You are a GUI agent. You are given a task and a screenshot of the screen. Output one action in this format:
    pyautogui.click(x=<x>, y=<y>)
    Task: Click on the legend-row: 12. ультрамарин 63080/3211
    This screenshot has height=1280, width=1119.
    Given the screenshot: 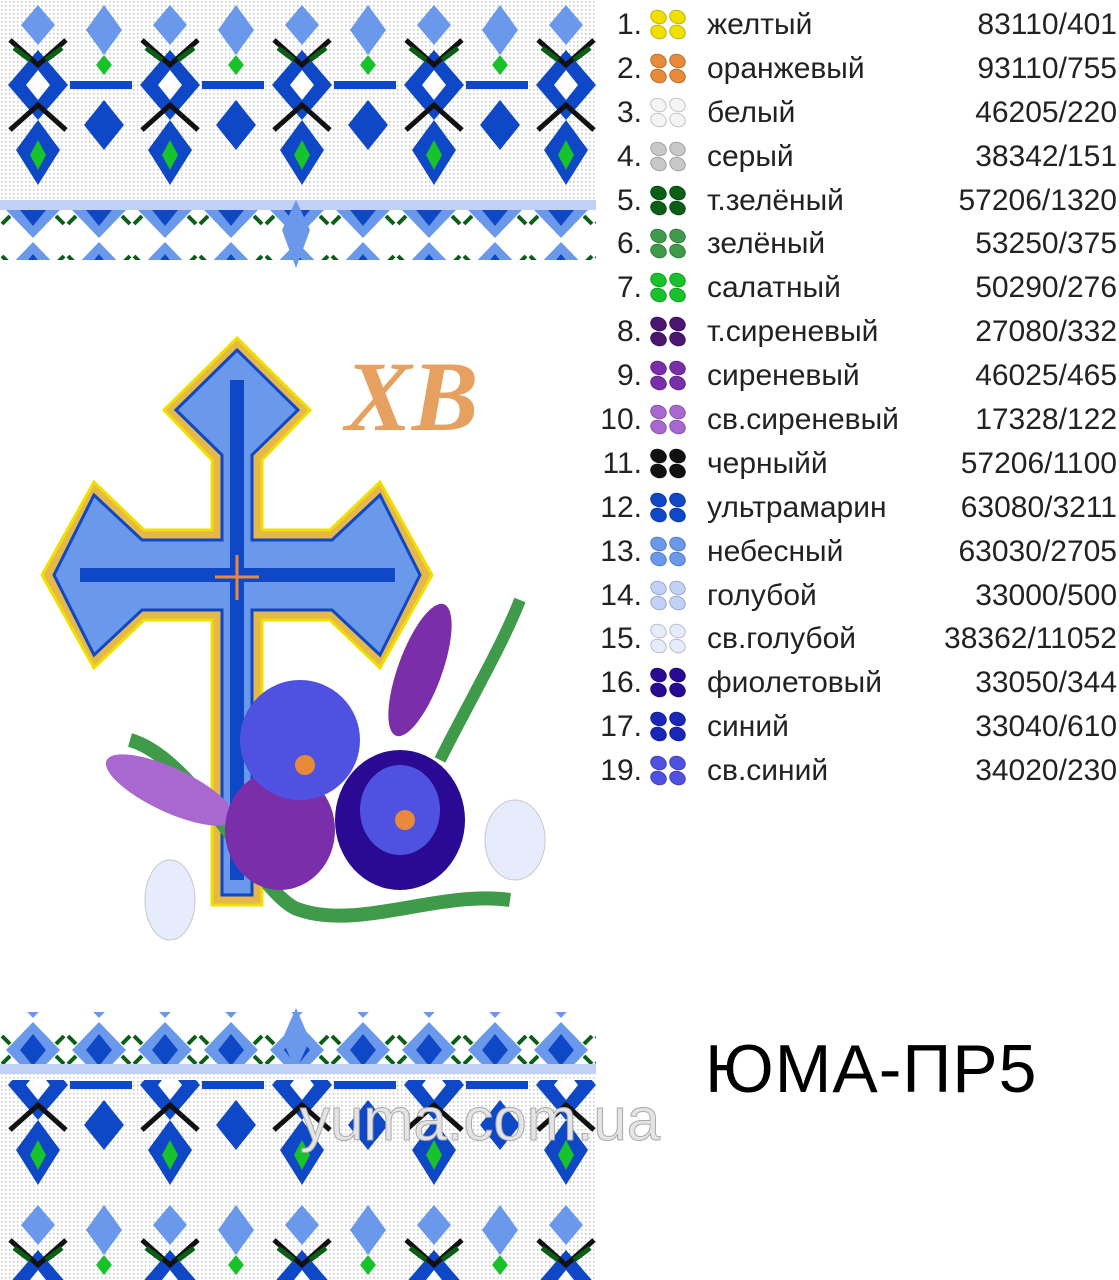 What is the action you would take?
    pyautogui.click(x=854, y=508)
    